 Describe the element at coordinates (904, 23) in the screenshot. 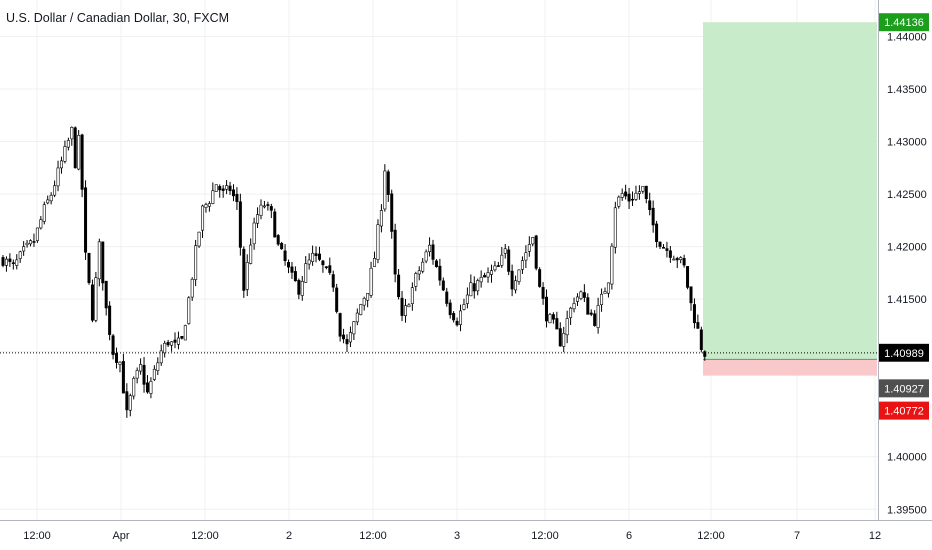

I see `target-price-tag: 1.44136` at that location.